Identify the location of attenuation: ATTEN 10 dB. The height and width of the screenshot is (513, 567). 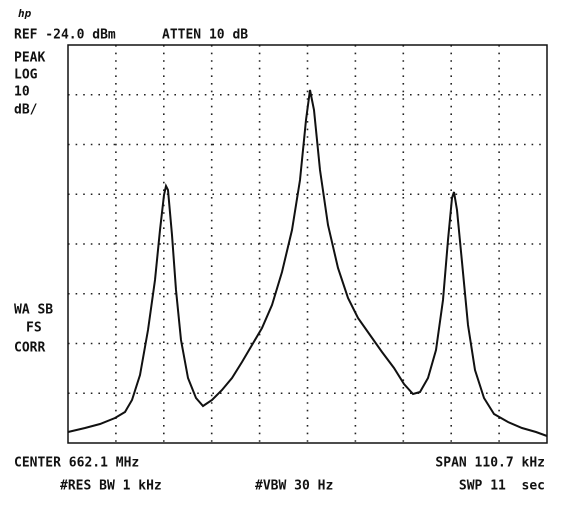
(205, 35).